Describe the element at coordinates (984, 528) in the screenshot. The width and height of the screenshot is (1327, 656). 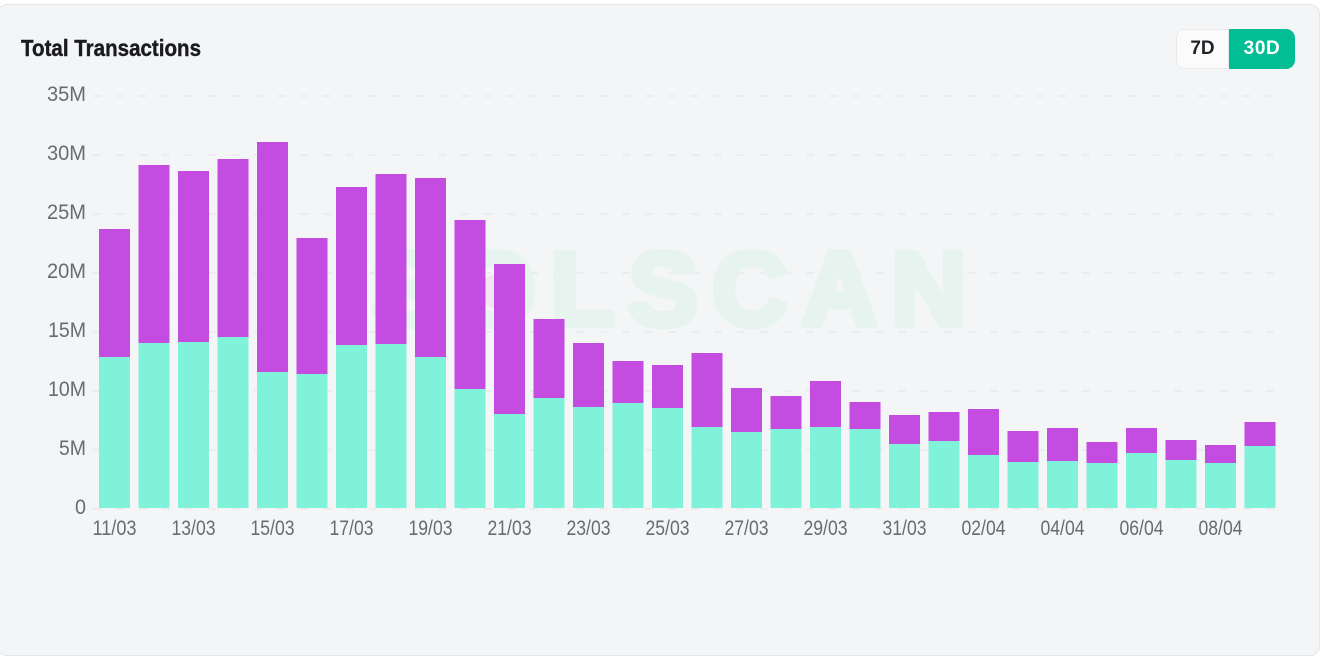
I see `svg-text: 02/04` at that location.